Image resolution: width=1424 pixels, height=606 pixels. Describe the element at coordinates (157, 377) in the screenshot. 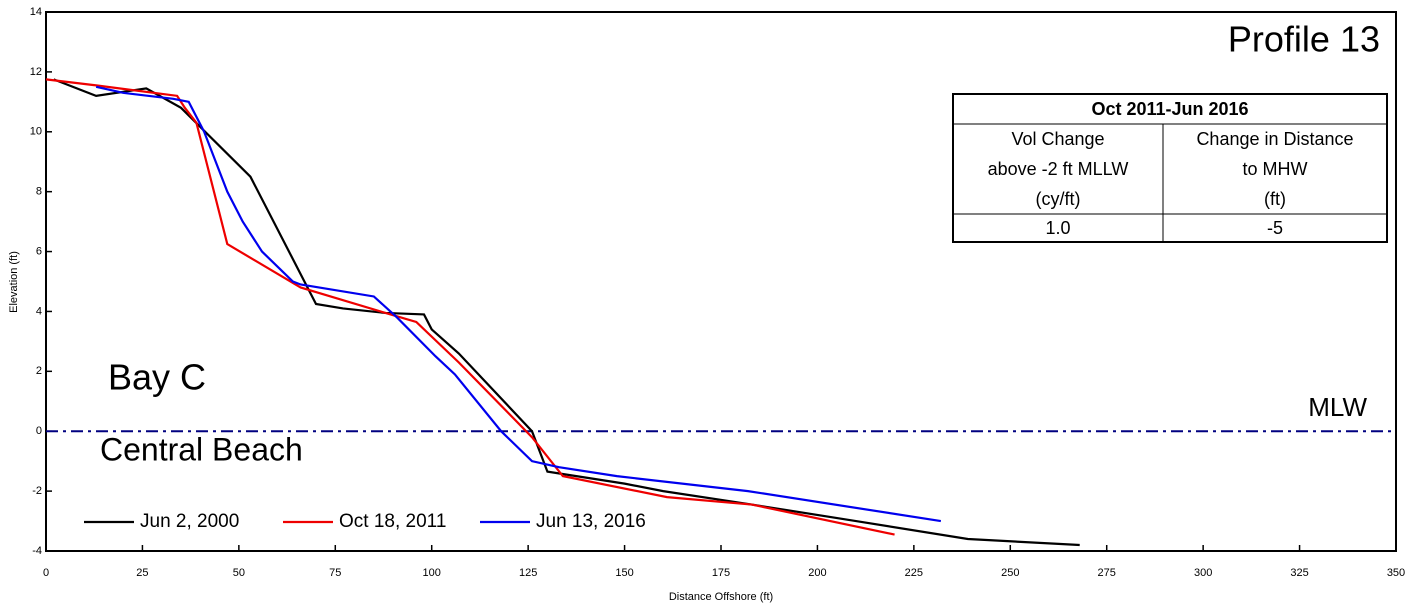

I see `bay-label: Bay C` at that location.